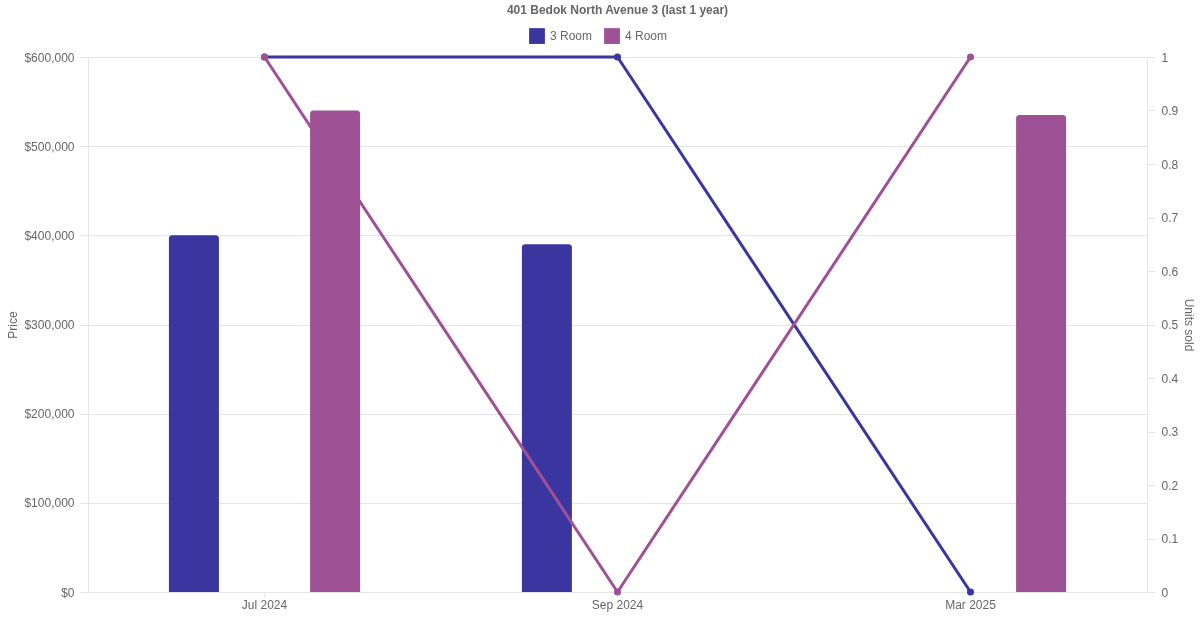 The height and width of the screenshot is (630, 1200). Describe the element at coordinates (49, 146) in the screenshot. I see `y-tick-label: $500,000` at that location.